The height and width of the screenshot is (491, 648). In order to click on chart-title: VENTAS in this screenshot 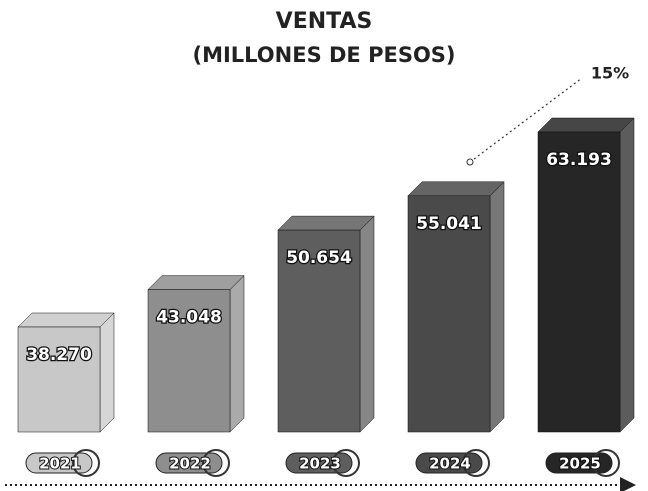, I will do `click(324, 21)`.